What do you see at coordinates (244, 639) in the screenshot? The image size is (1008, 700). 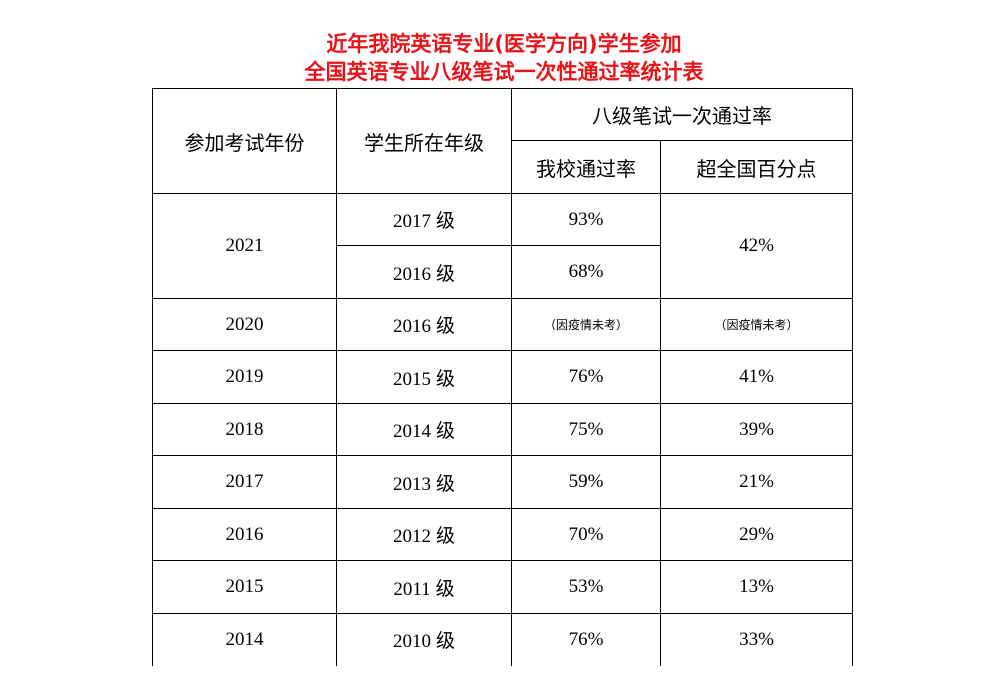 I see `cell-year: 2014` at bounding box center [244, 639].